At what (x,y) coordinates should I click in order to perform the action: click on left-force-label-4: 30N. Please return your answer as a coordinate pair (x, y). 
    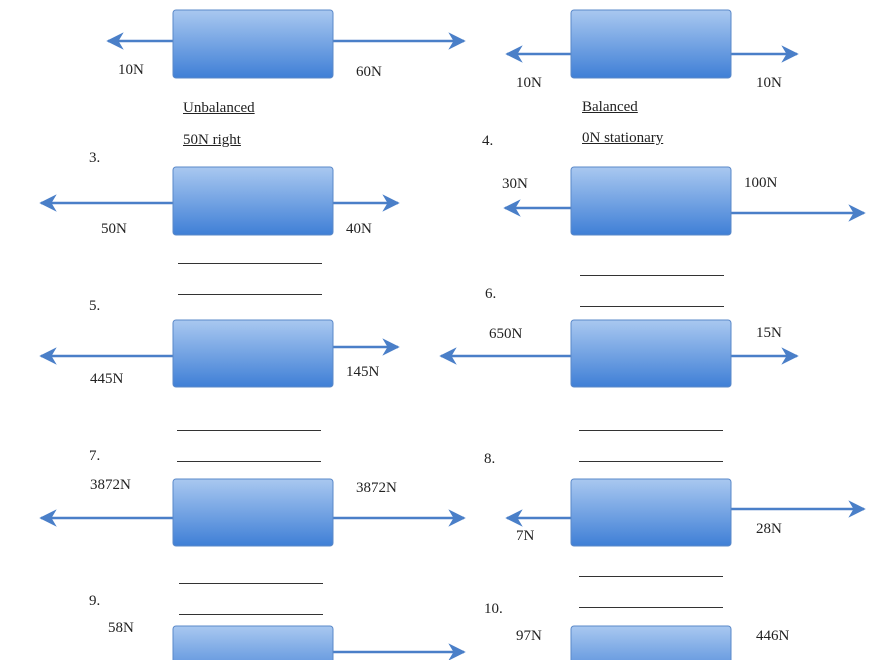
    Looking at the image, I should click on (515, 184).